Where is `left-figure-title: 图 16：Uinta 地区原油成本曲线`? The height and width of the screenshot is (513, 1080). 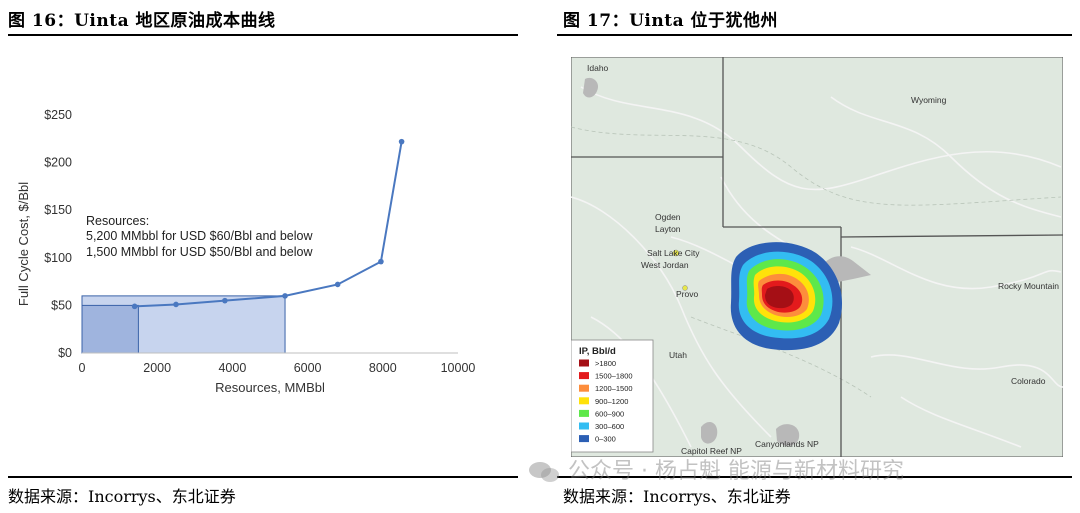 left-figure-title: 图 16：Uinta 地区原油成本曲线 is located at coordinates (142, 21).